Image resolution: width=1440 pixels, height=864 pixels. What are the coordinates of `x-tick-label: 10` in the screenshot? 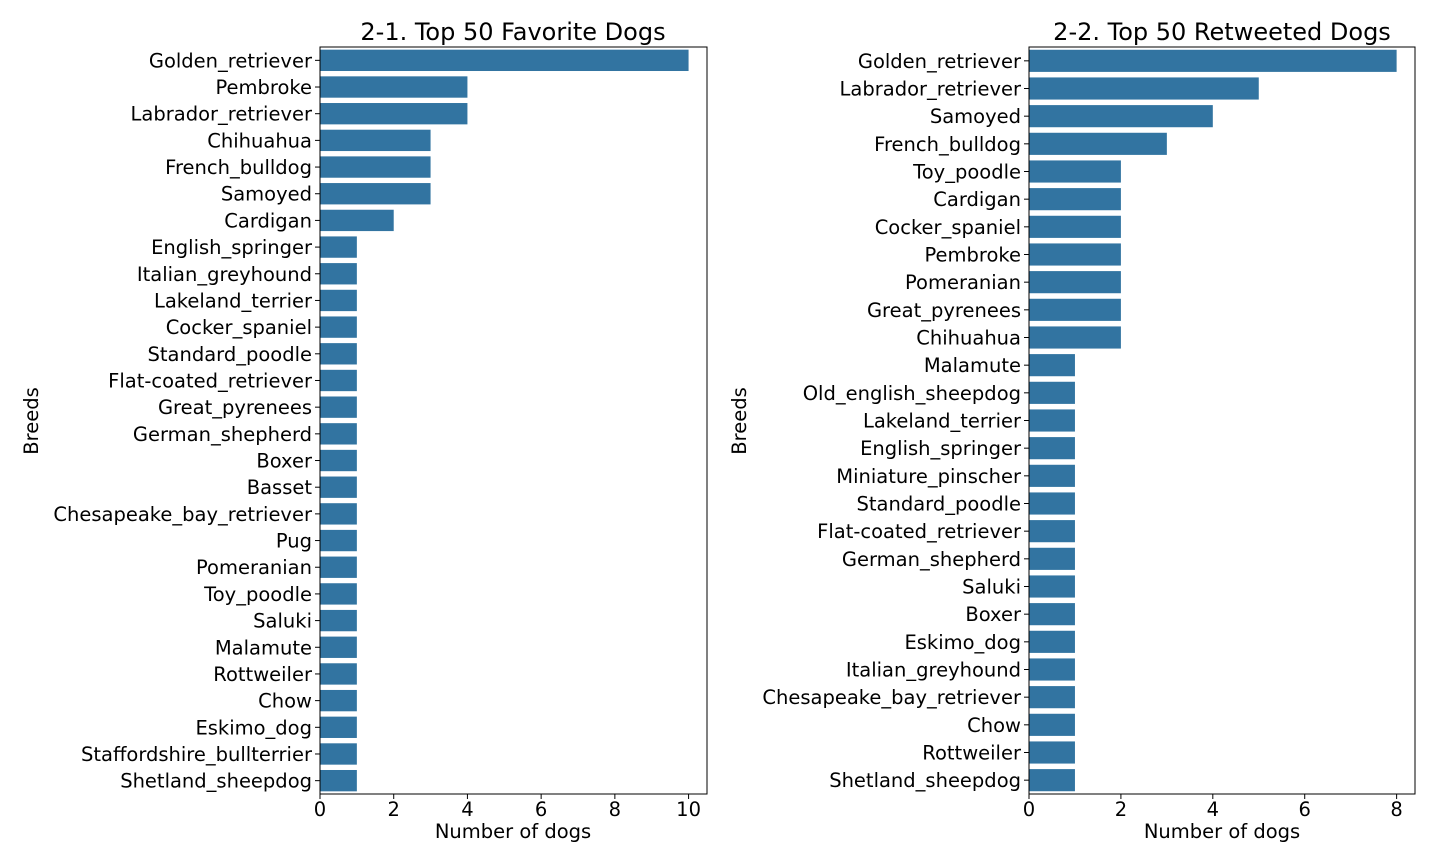 It's located at (688, 809).